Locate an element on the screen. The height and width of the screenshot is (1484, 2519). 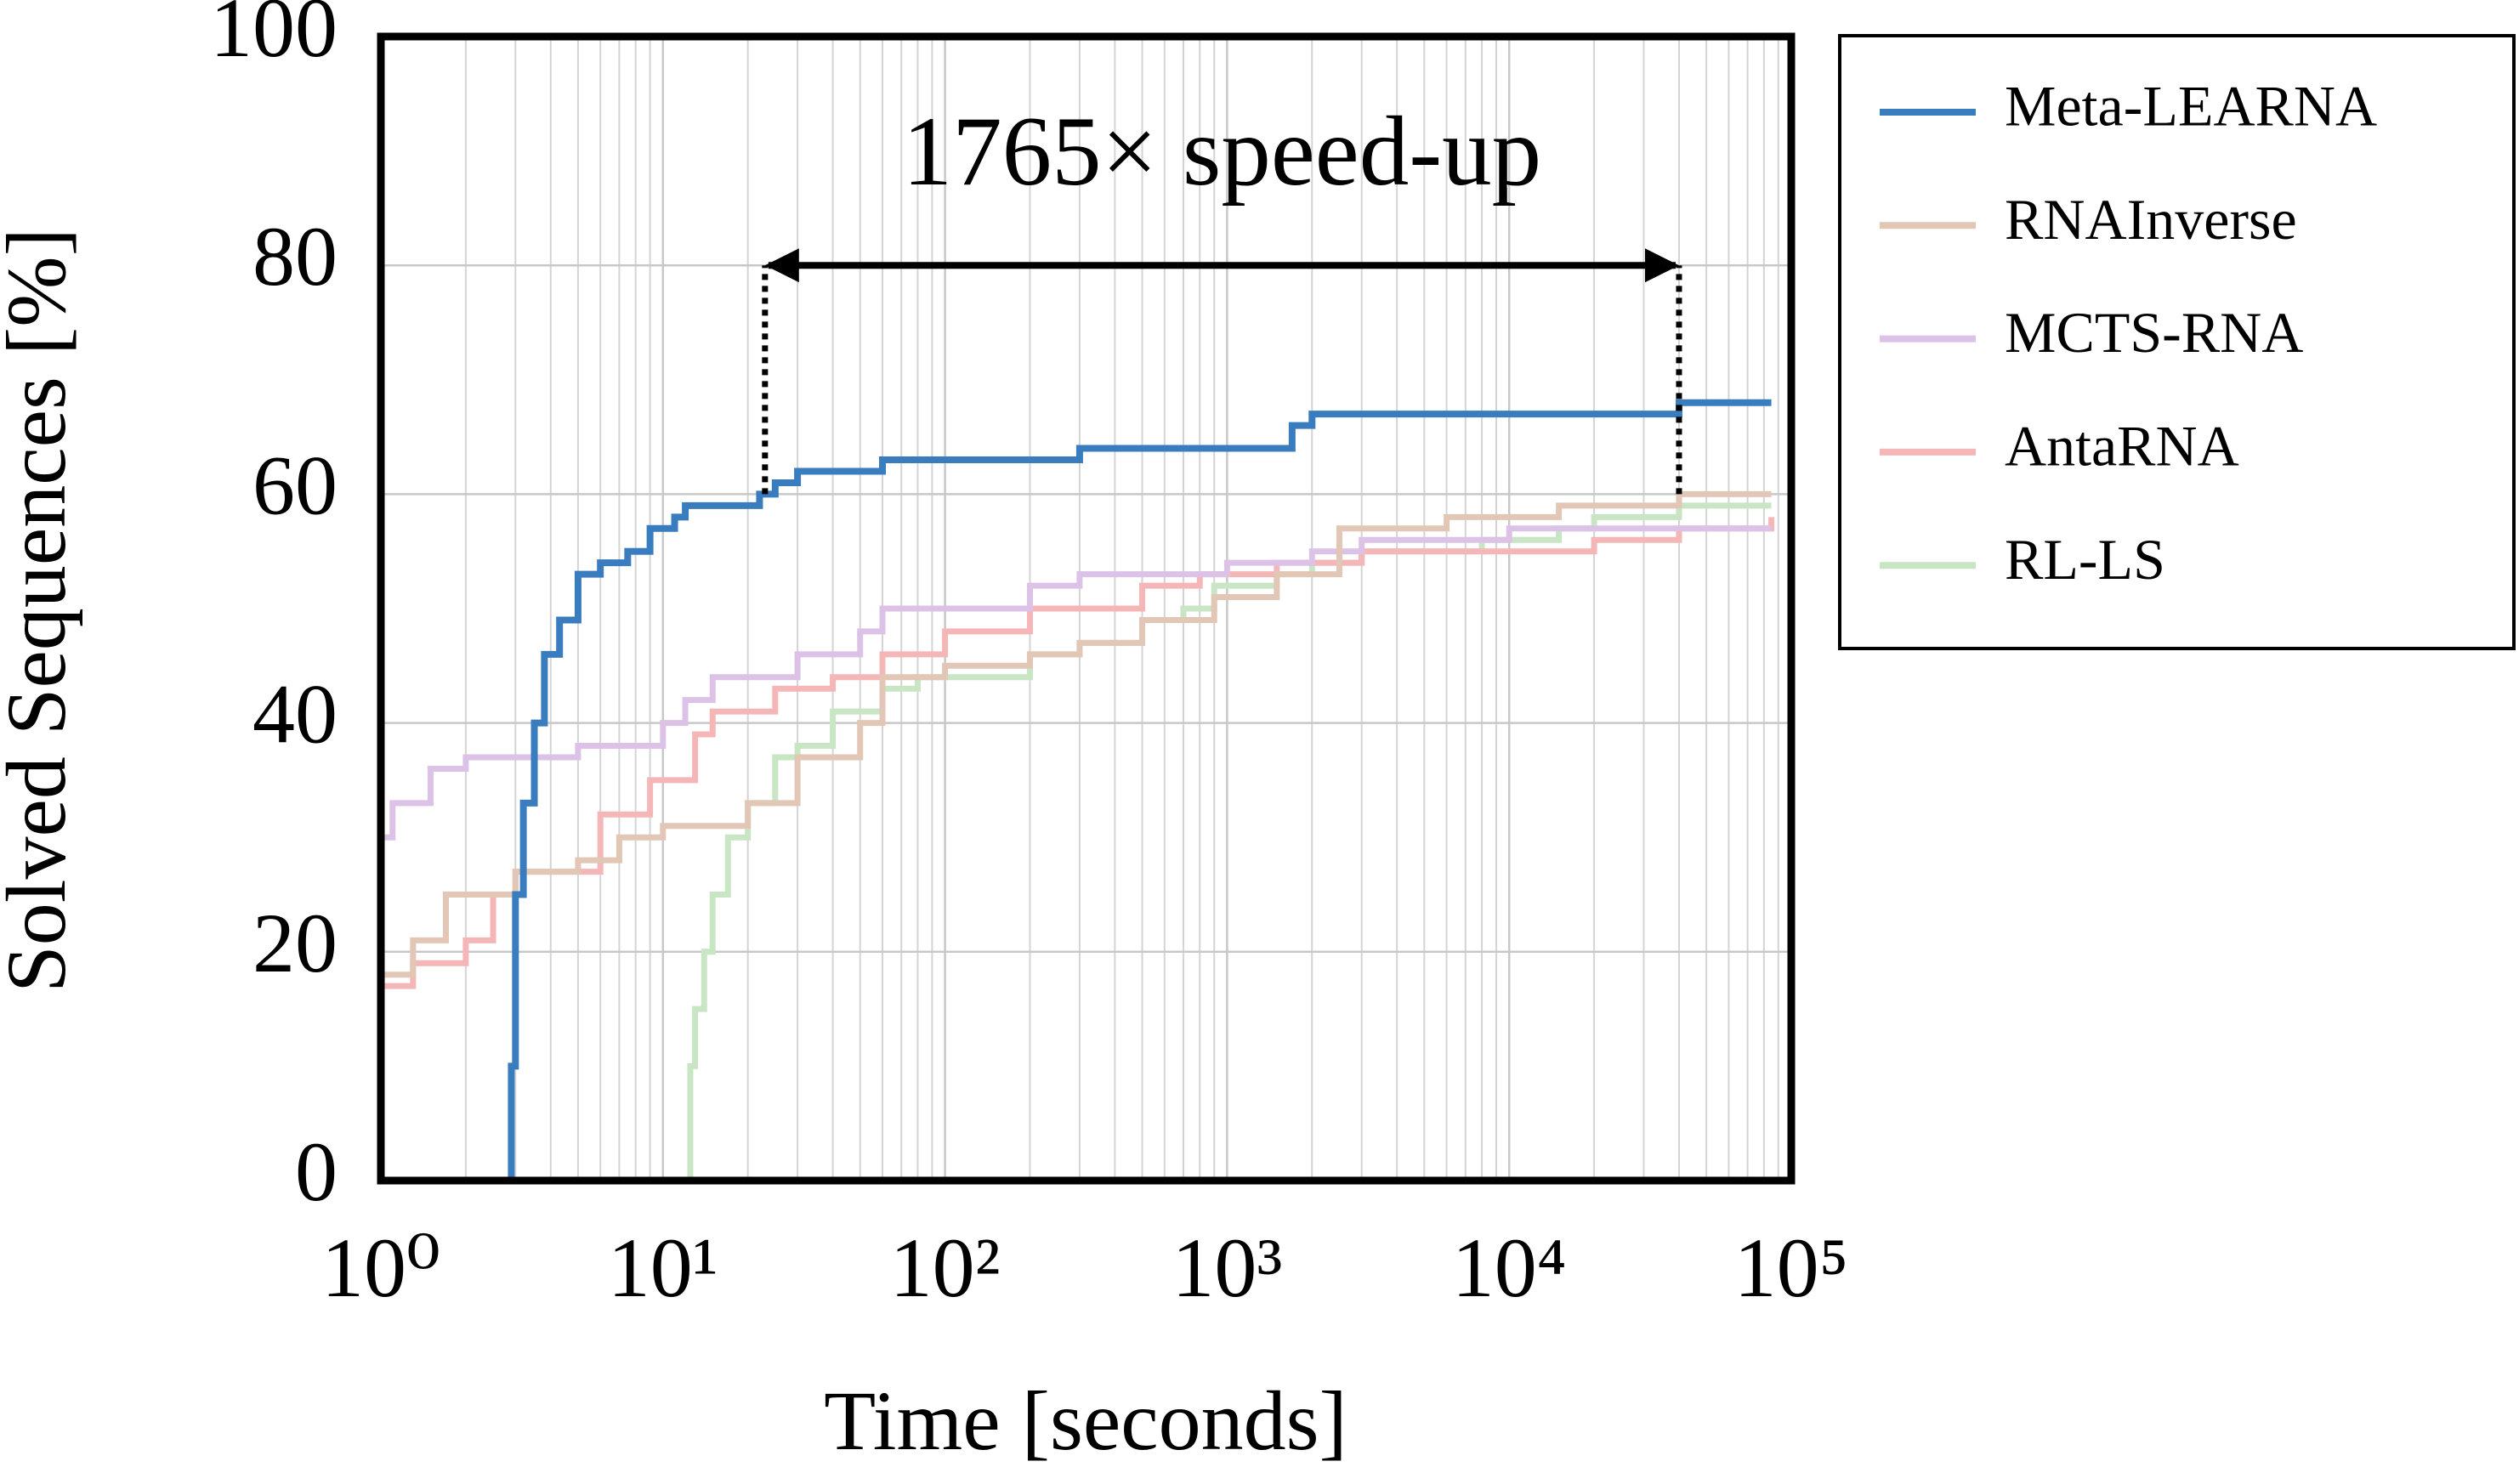
legend-label: RL-LS is located at coordinates (2085, 559).